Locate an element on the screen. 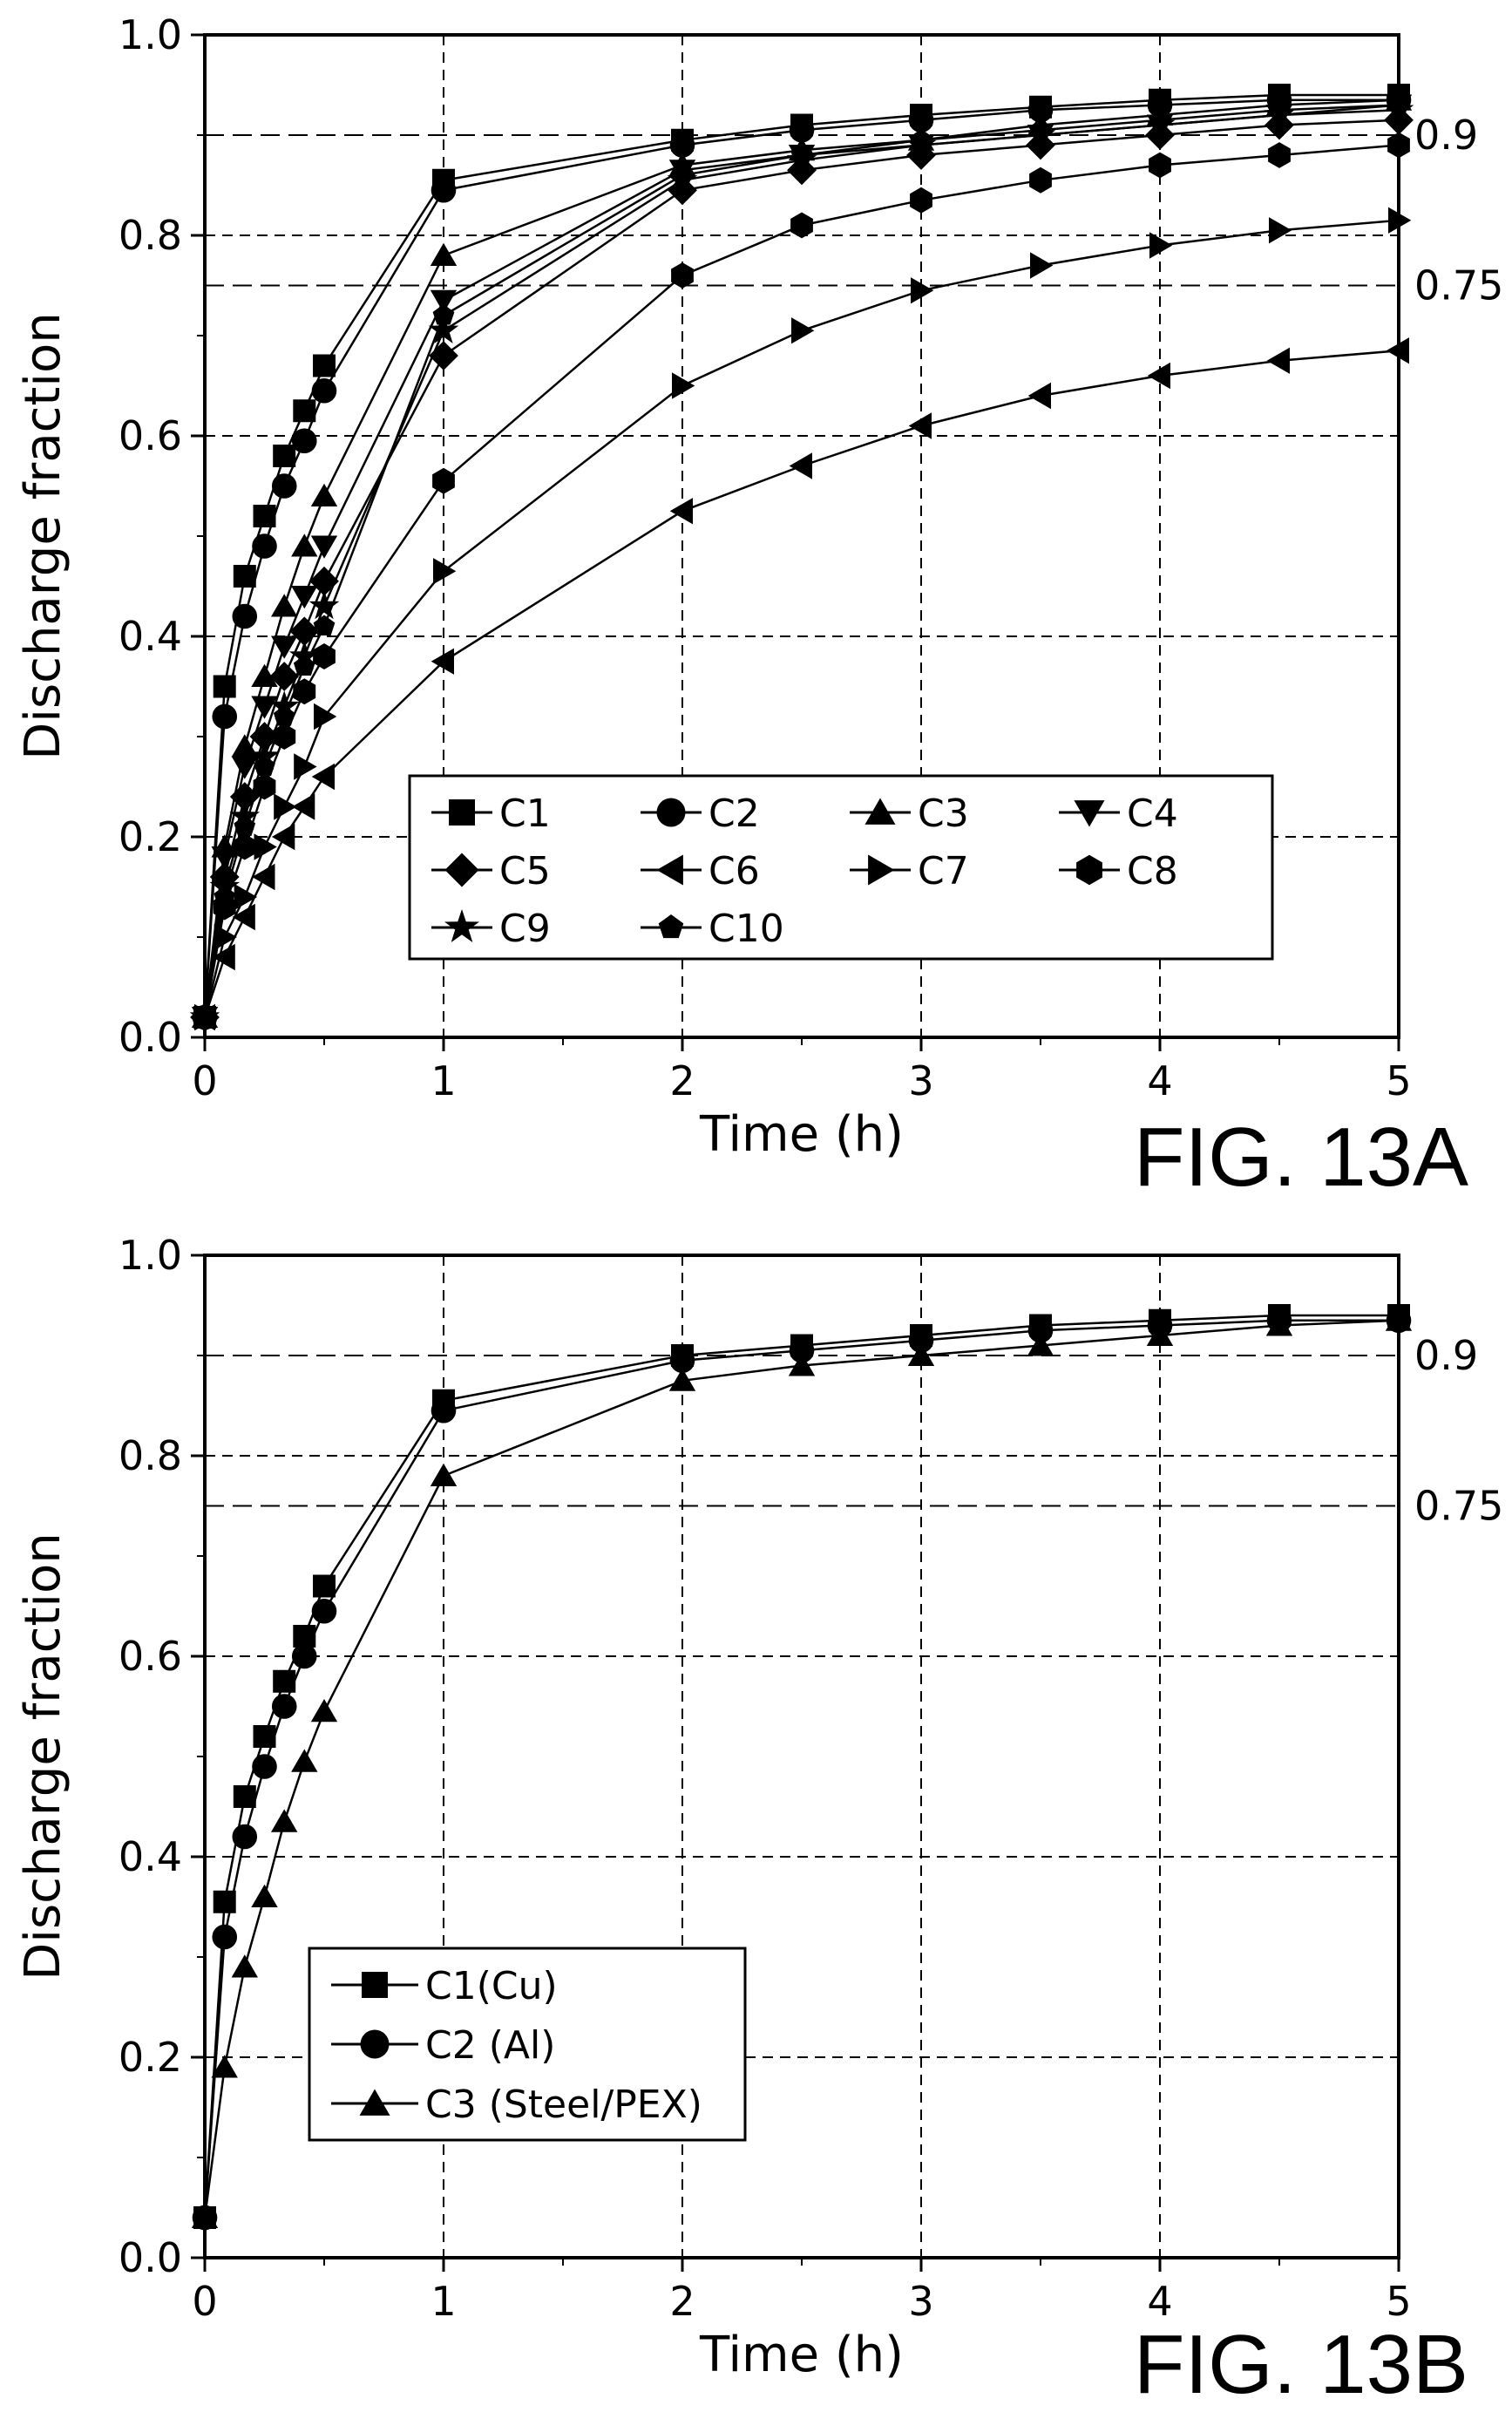 Image resolution: width=1512 pixels, height=2419 pixels. y-tick-label: 0.4 is located at coordinates (150, 1856).